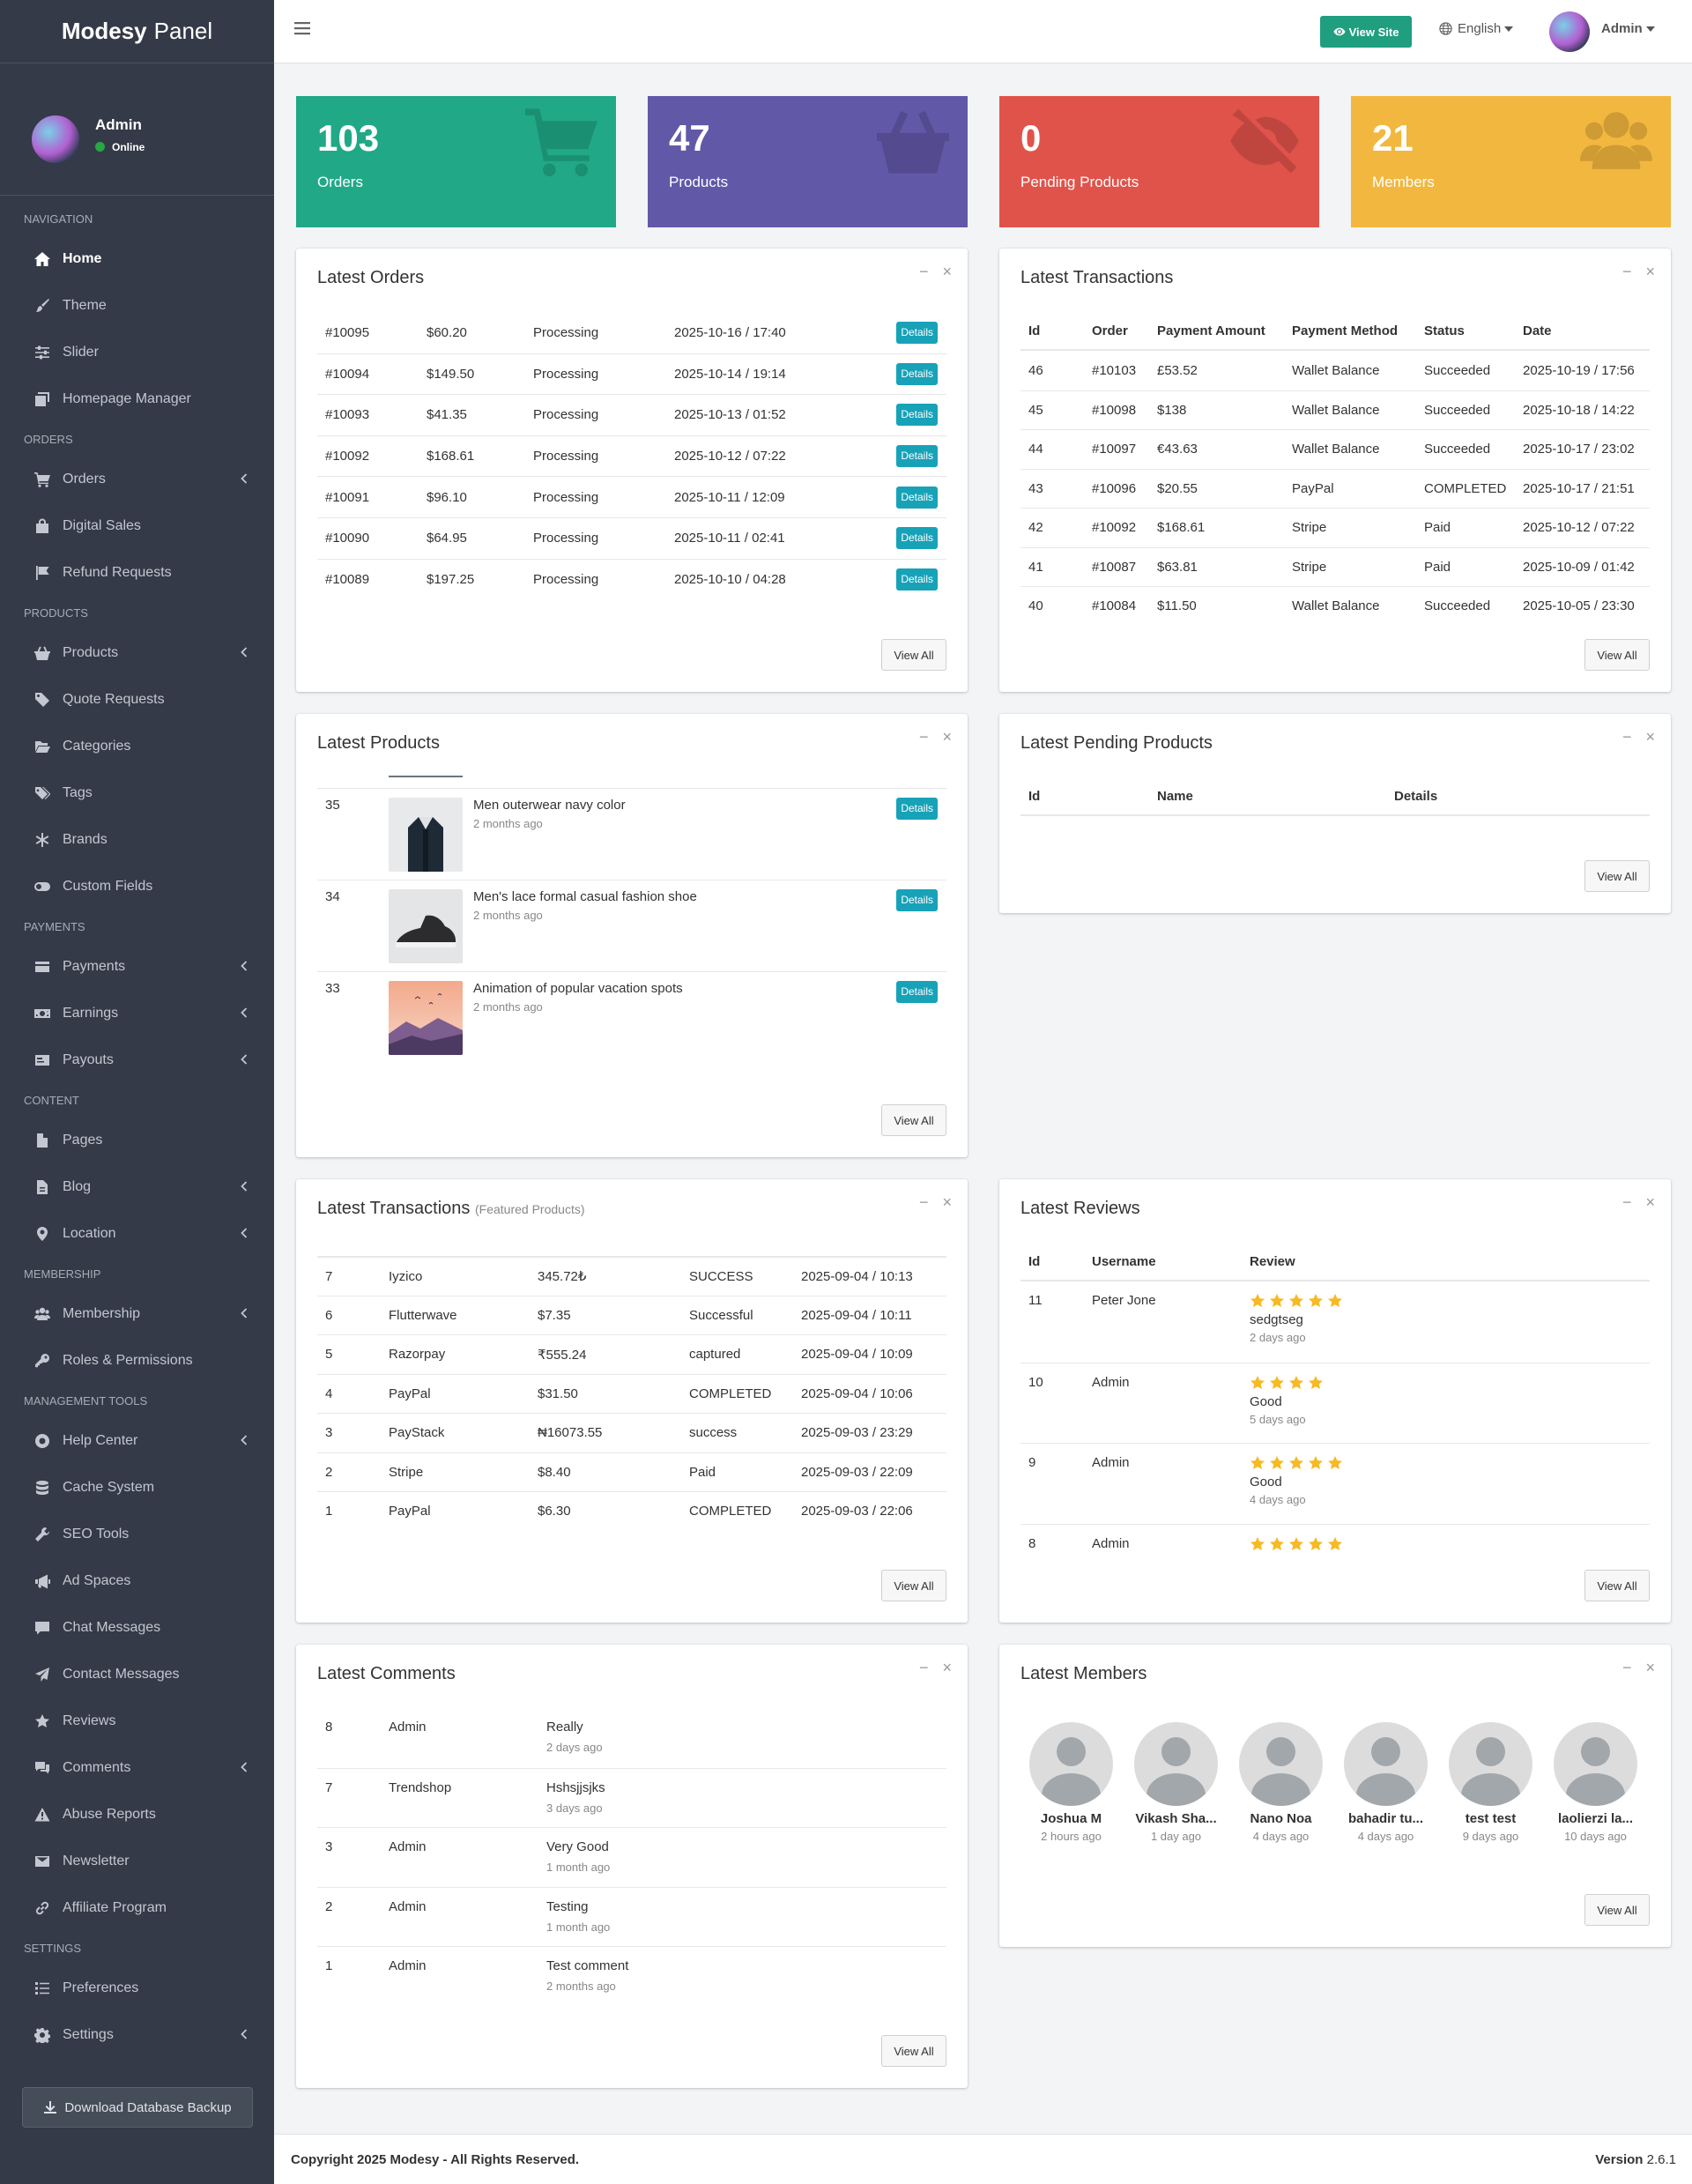 This screenshot has height=2184, width=1692. What do you see at coordinates (137, 652) in the screenshot?
I see `sidebar-item-products: Products` at bounding box center [137, 652].